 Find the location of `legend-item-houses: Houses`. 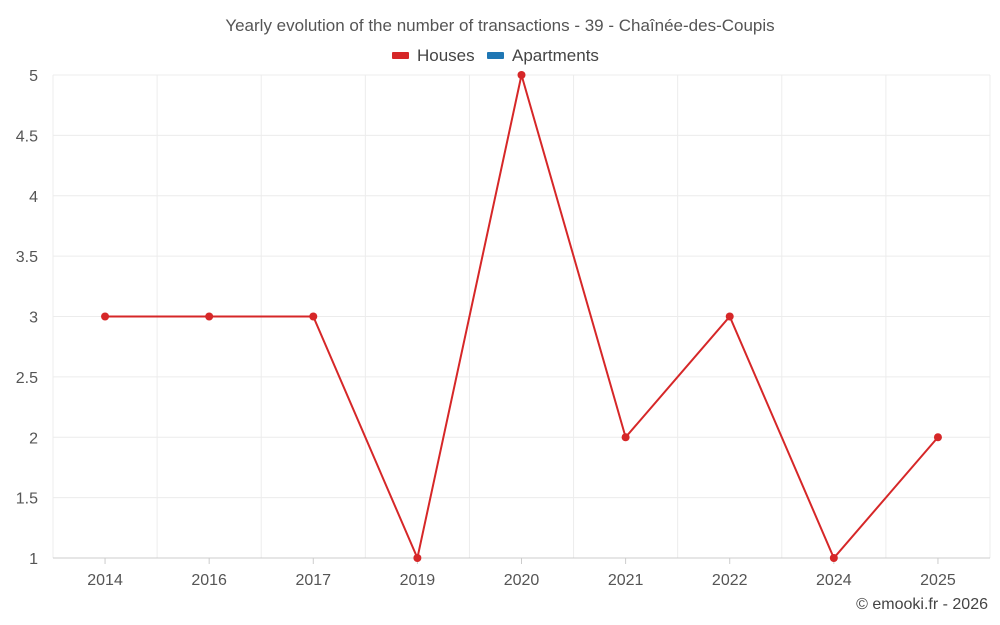

legend-item-houses: Houses is located at coordinates (433, 55).